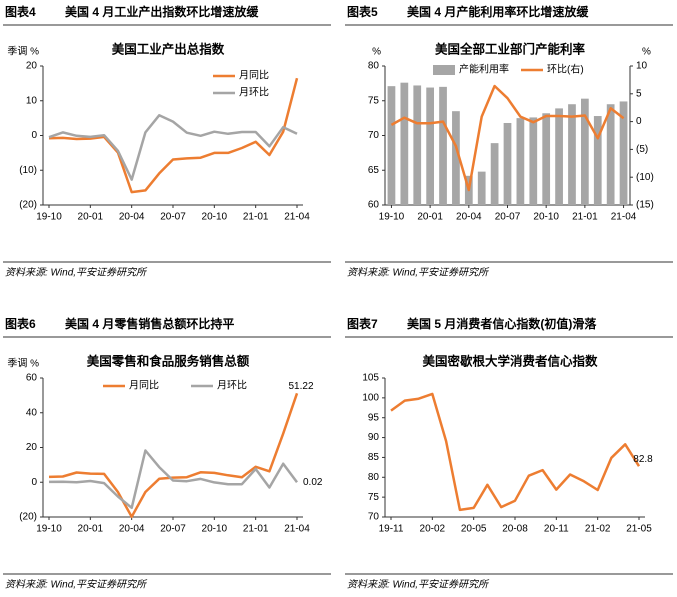 Image resolution: width=677 pixels, height=597 pixels. What do you see at coordinates (374, 457) in the screenshot?
I see `y-tick-label: 85` at bounding box center [374, 457].